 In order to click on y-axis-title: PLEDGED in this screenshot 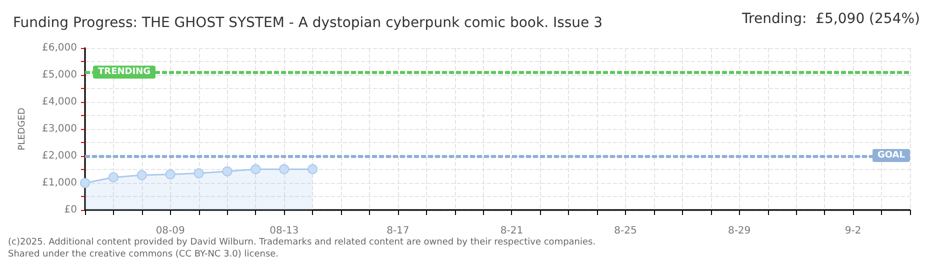, I will do `click(23, 129)`.